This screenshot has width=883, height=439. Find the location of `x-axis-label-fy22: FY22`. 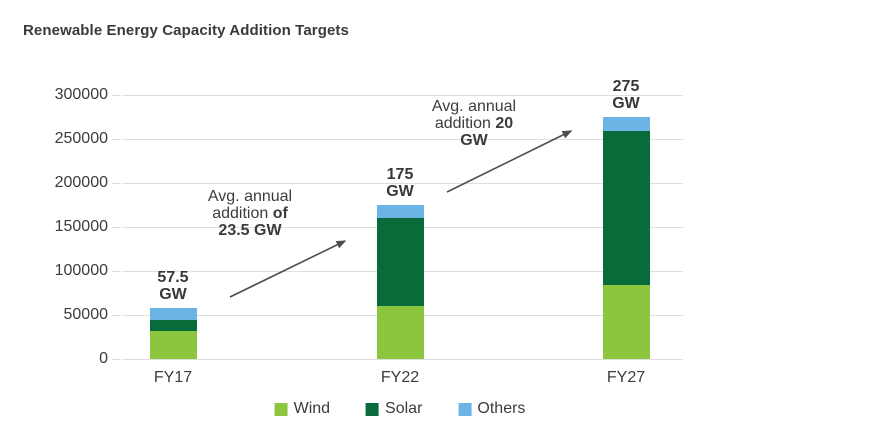

x-axis-label-fy22: FY22 is located at coordinates (400, 377).